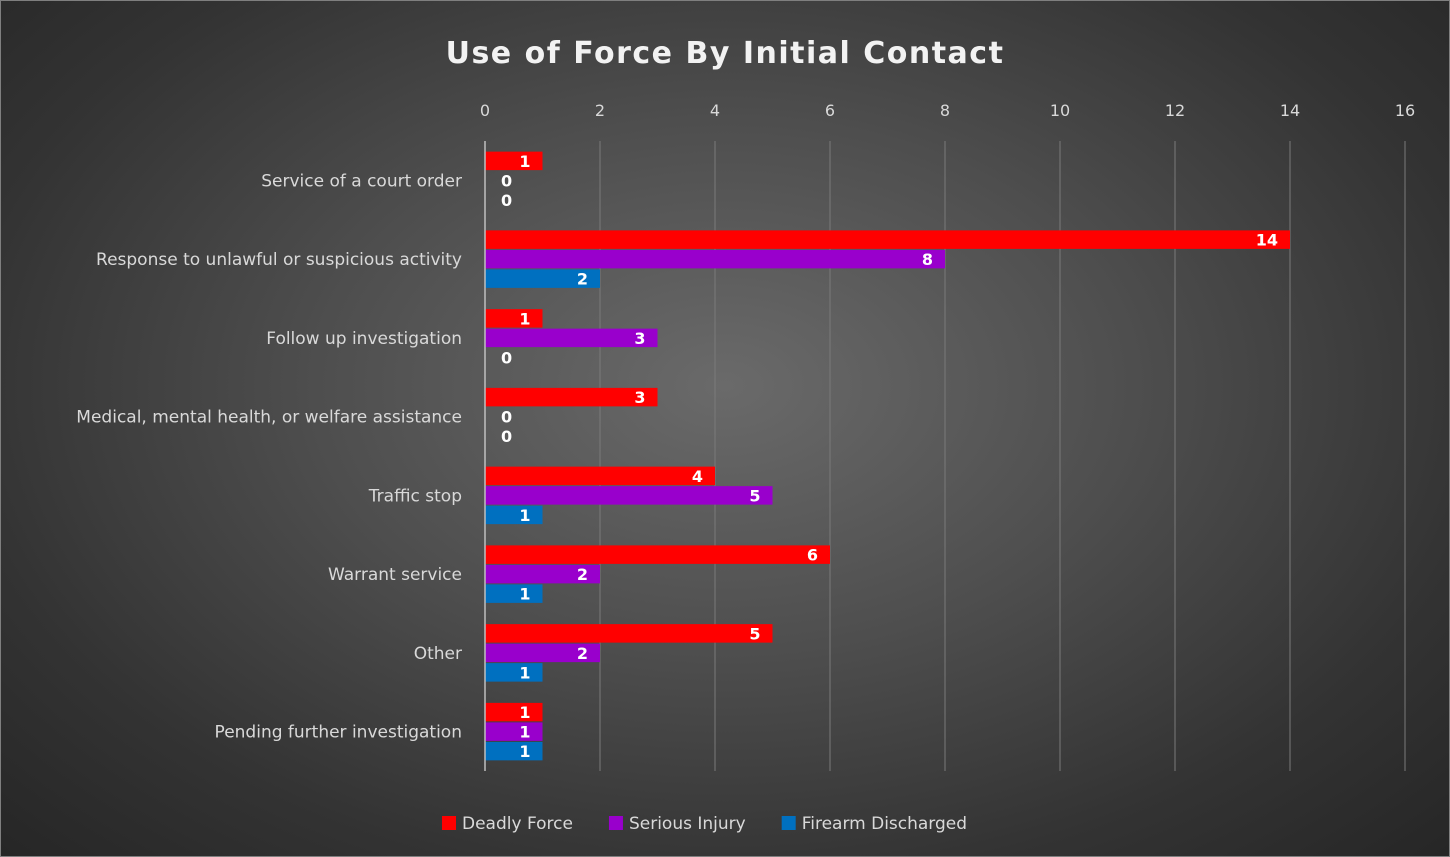 The width and height of the screenshot is (1450, 857). What do you see at coordinates (1405, 110) in the screenshot?
I see `x-tick-label: 16` at bounding box center [1405, 110].